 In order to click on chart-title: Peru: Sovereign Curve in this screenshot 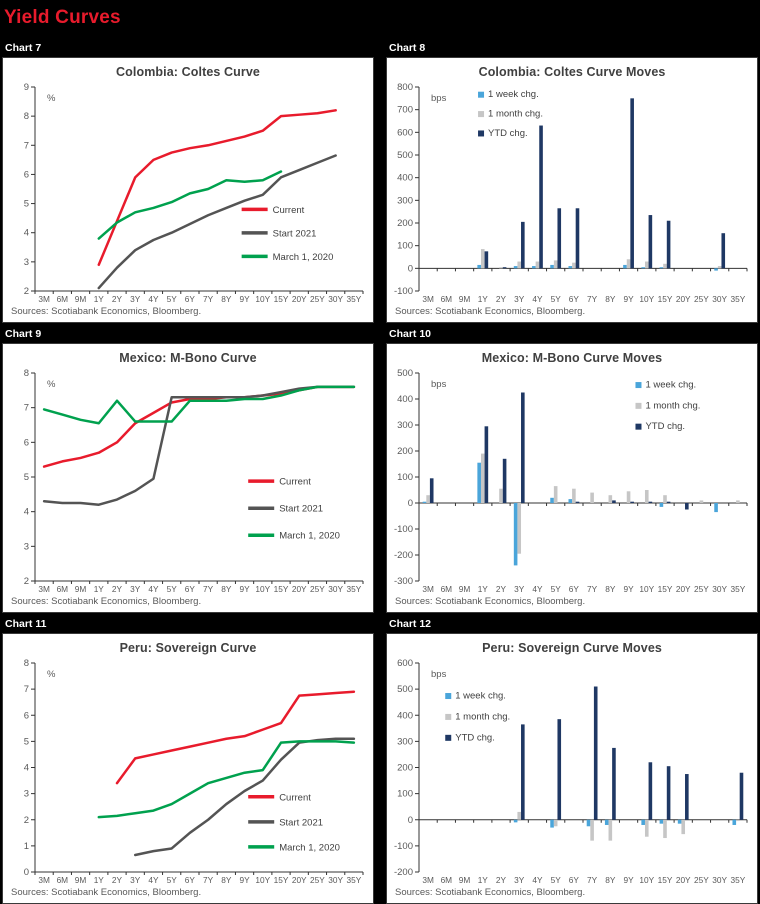, I will do `click(188, 648)`.